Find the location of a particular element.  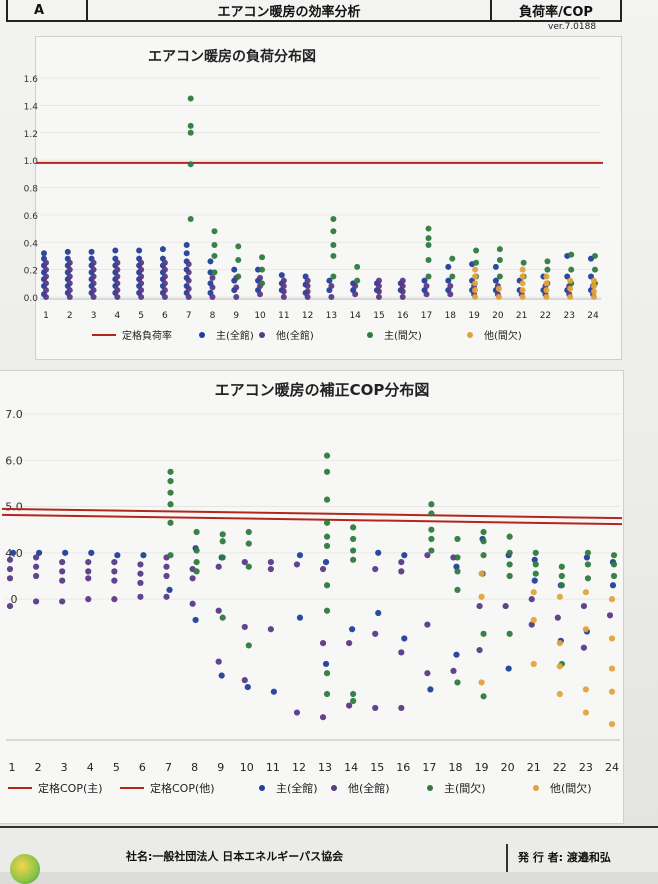

chart1-legend-dot-swatch is located at coordinates (202, 335).